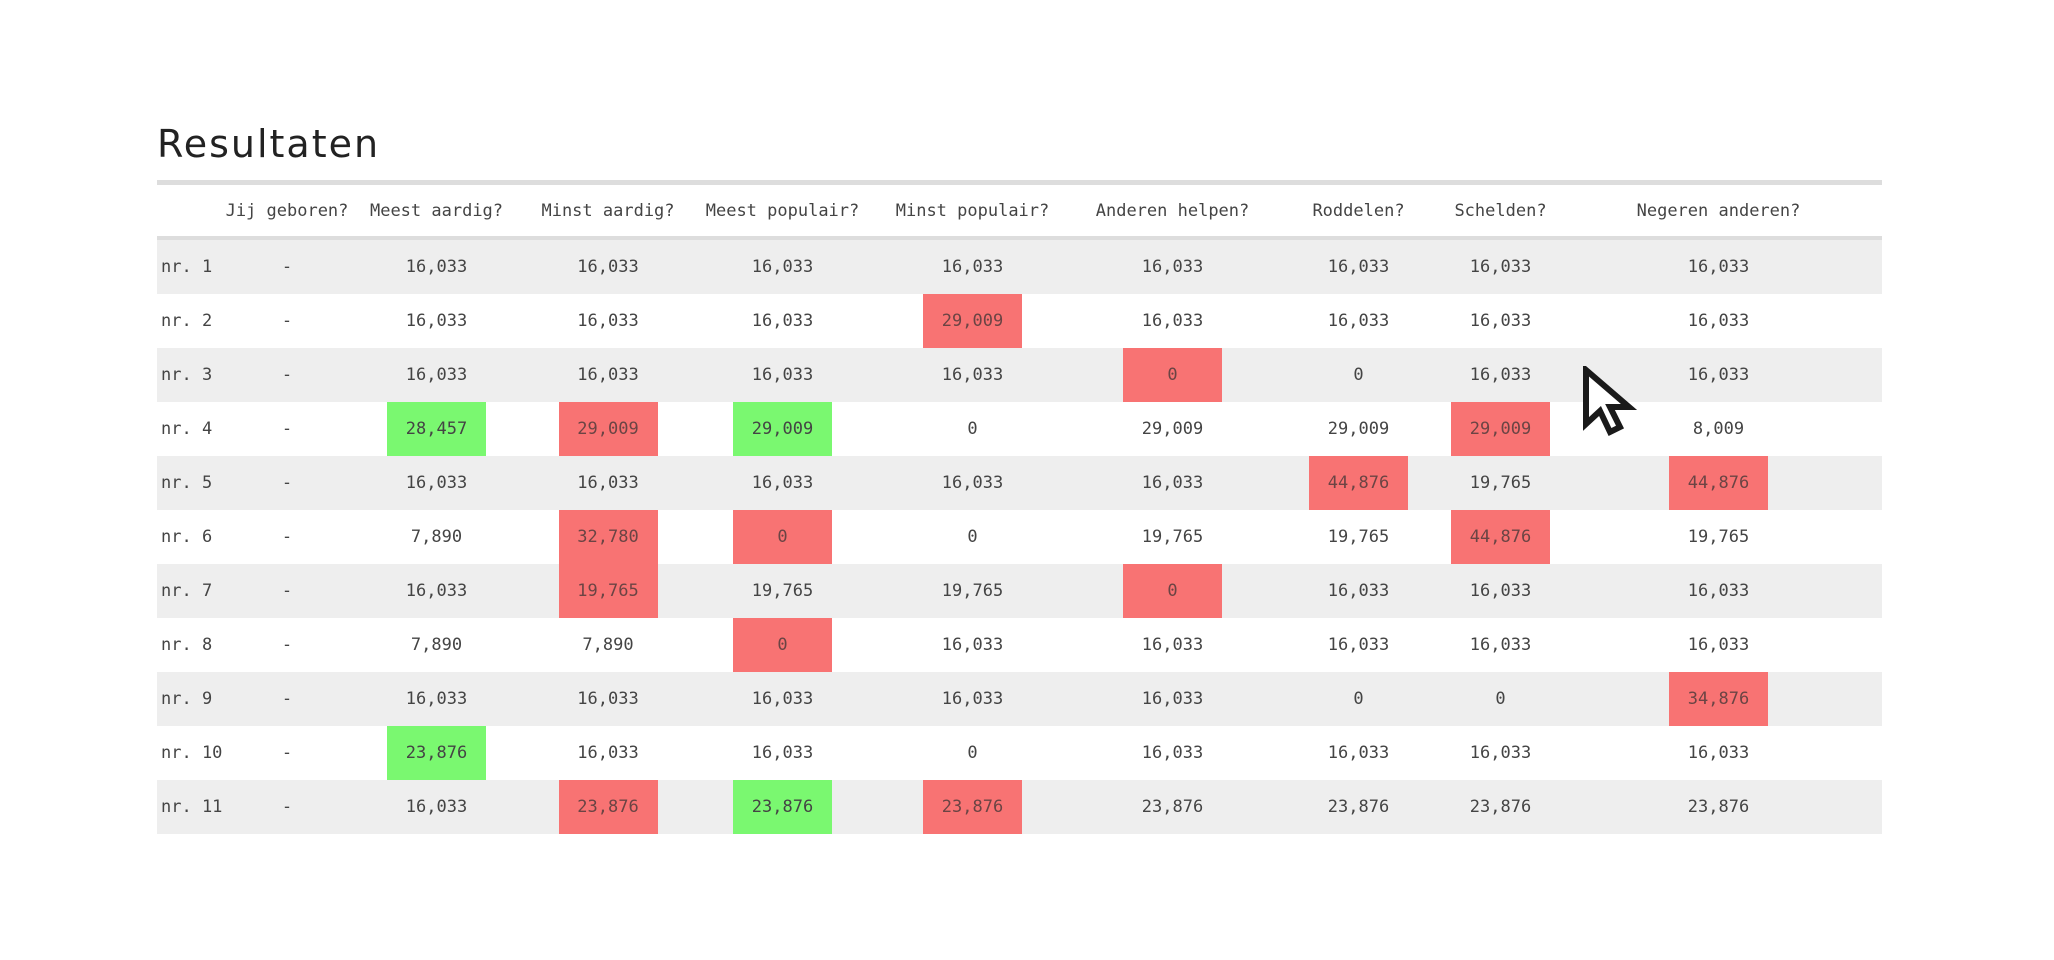 The height and width of the screenshot is (960, 2054). I want to click on highlighted-value-green: 23,876, so click(436, 753).